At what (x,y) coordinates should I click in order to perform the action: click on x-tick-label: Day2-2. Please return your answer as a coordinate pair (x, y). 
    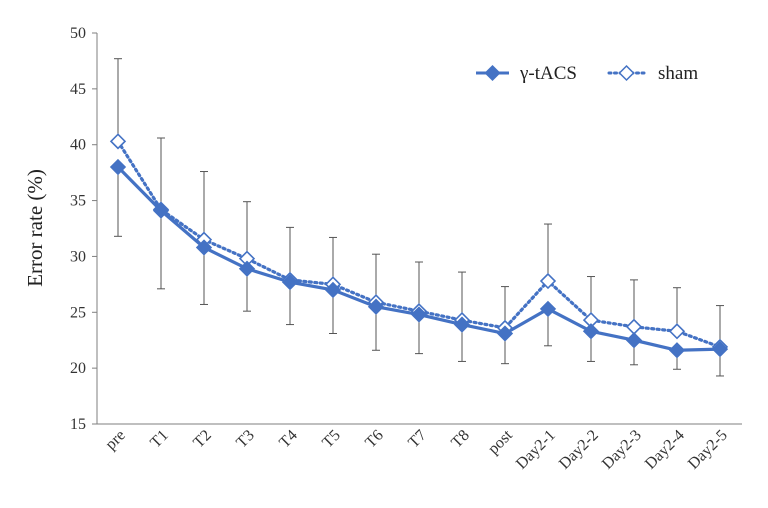
    Looking at the image, I should click on (579, 450).